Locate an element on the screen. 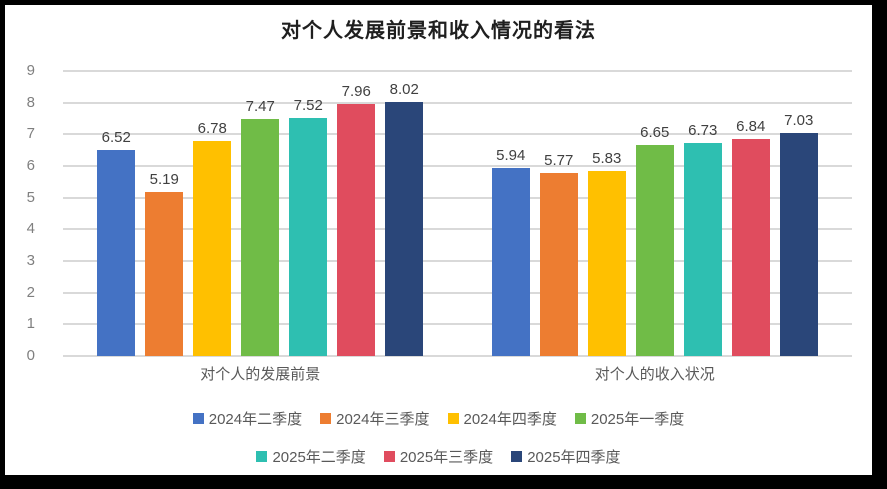 This screenshot has width=887, height=489. legend-item-label: 2025年四季度 is located at coordinates (574, 457).